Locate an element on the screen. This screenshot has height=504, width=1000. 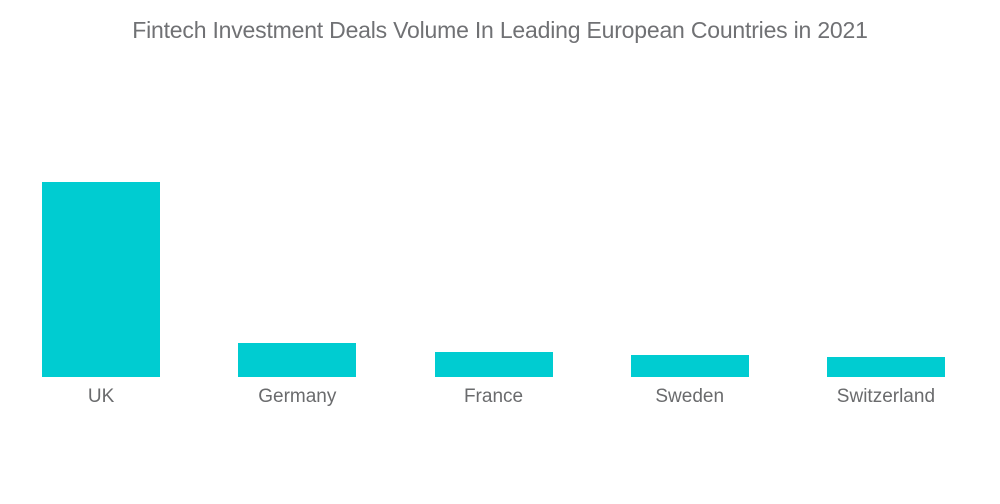
x-axis: UK Germany France Sweden Switzerland is located at coordinates (493, 397).